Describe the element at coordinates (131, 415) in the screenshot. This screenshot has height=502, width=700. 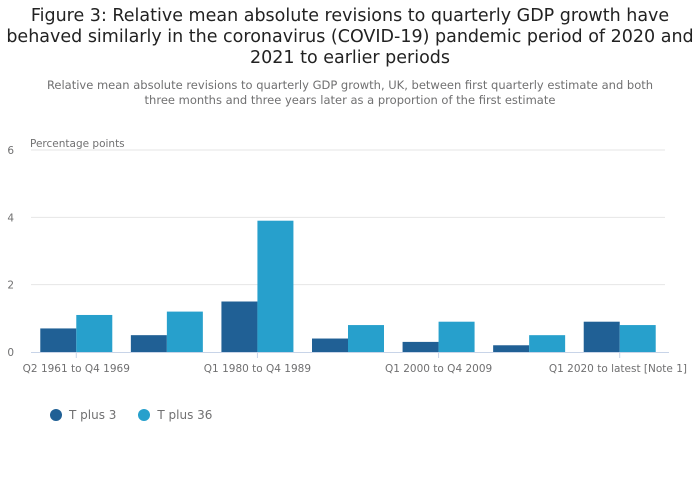
I see `legend: T plus 3 T plus 36` at that location.